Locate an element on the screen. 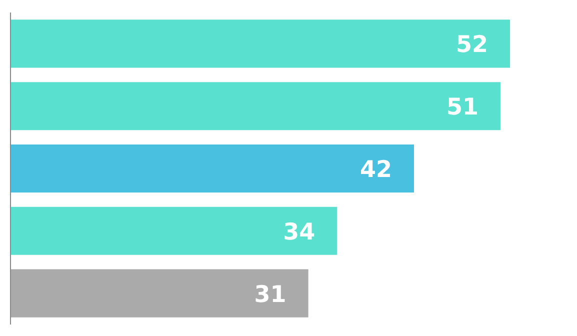 This screenshot has width=577, height=336. data-label: 31 is located at coordinates (270, 295).